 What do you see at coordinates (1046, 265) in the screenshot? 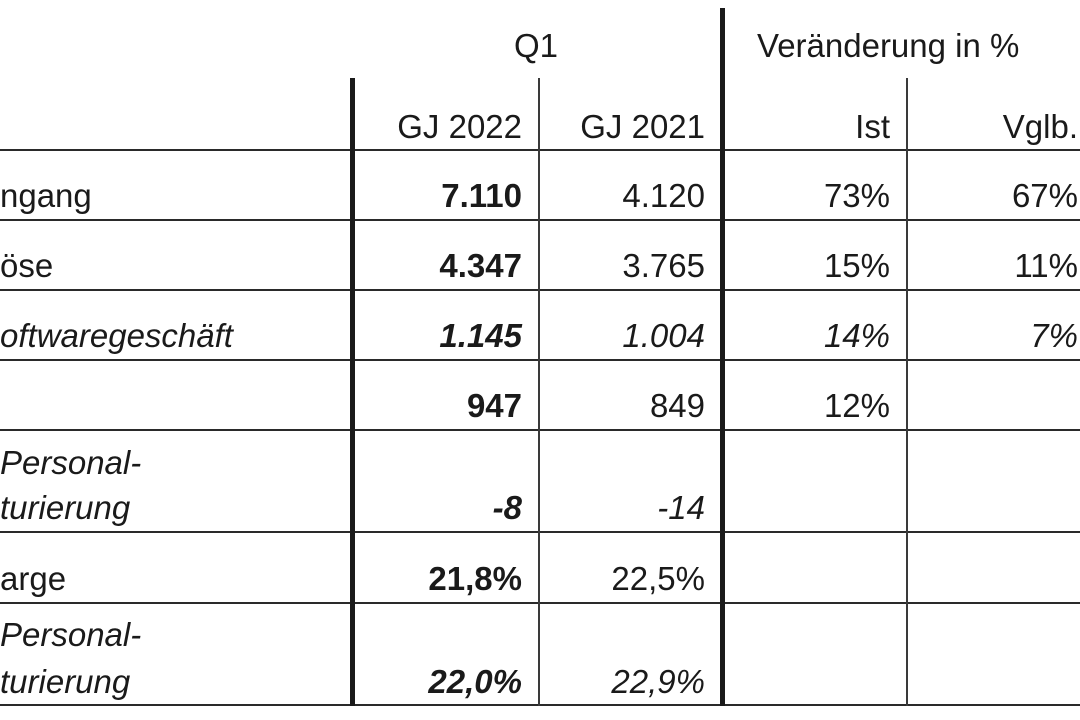
I see `cell-comparable: 11%` at bounding box center [1046, 265].